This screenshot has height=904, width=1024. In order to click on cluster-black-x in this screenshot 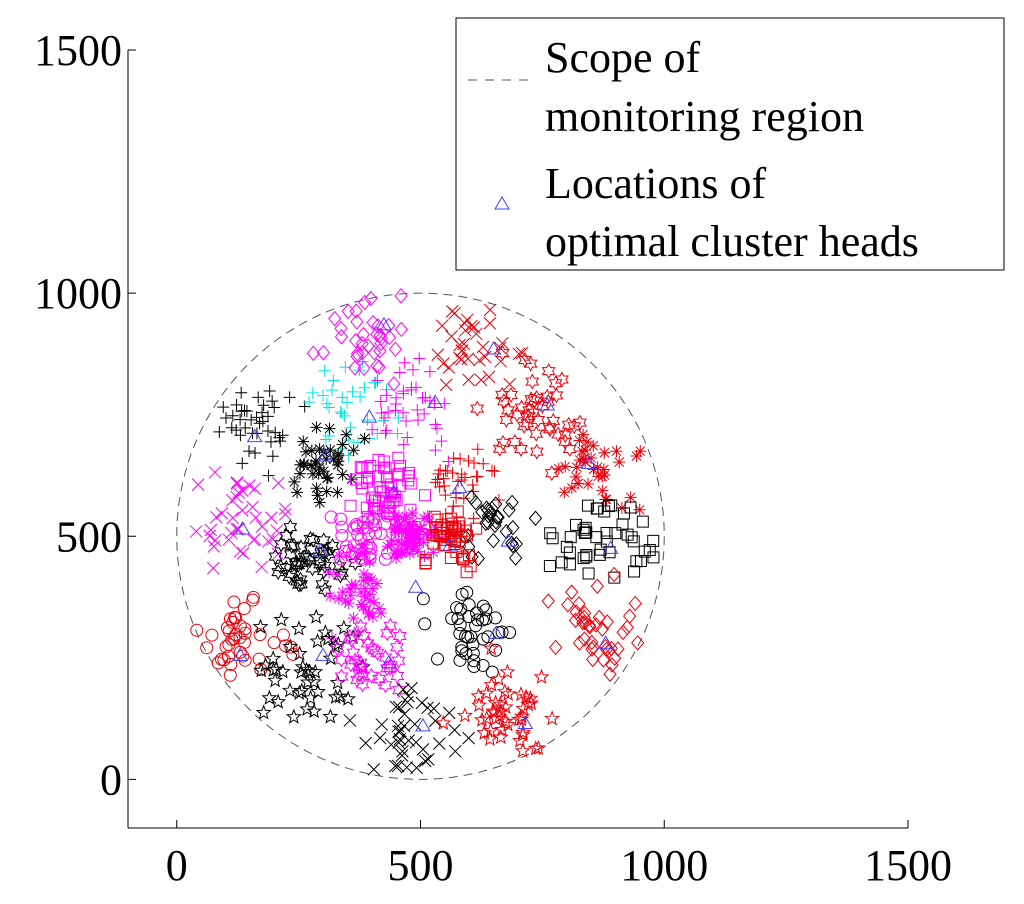, I will do `click(409, 728)`.